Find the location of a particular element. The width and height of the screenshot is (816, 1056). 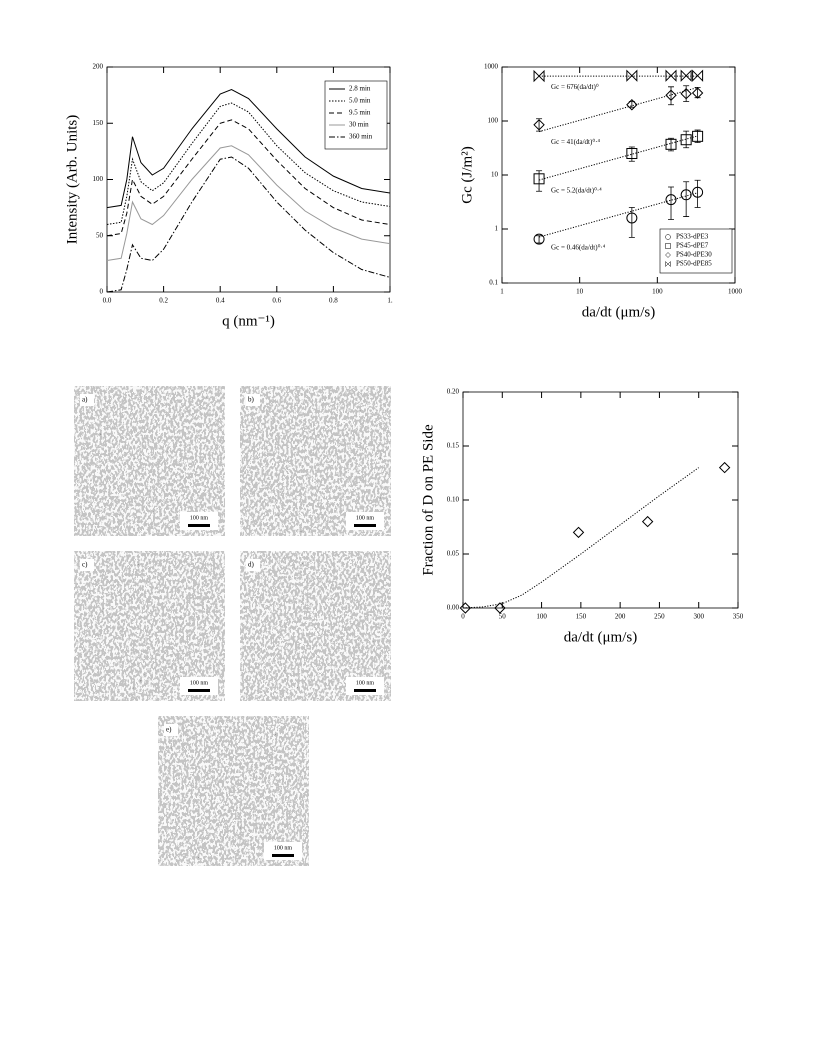

panel-label: a) is located at coordinates (85, 400).